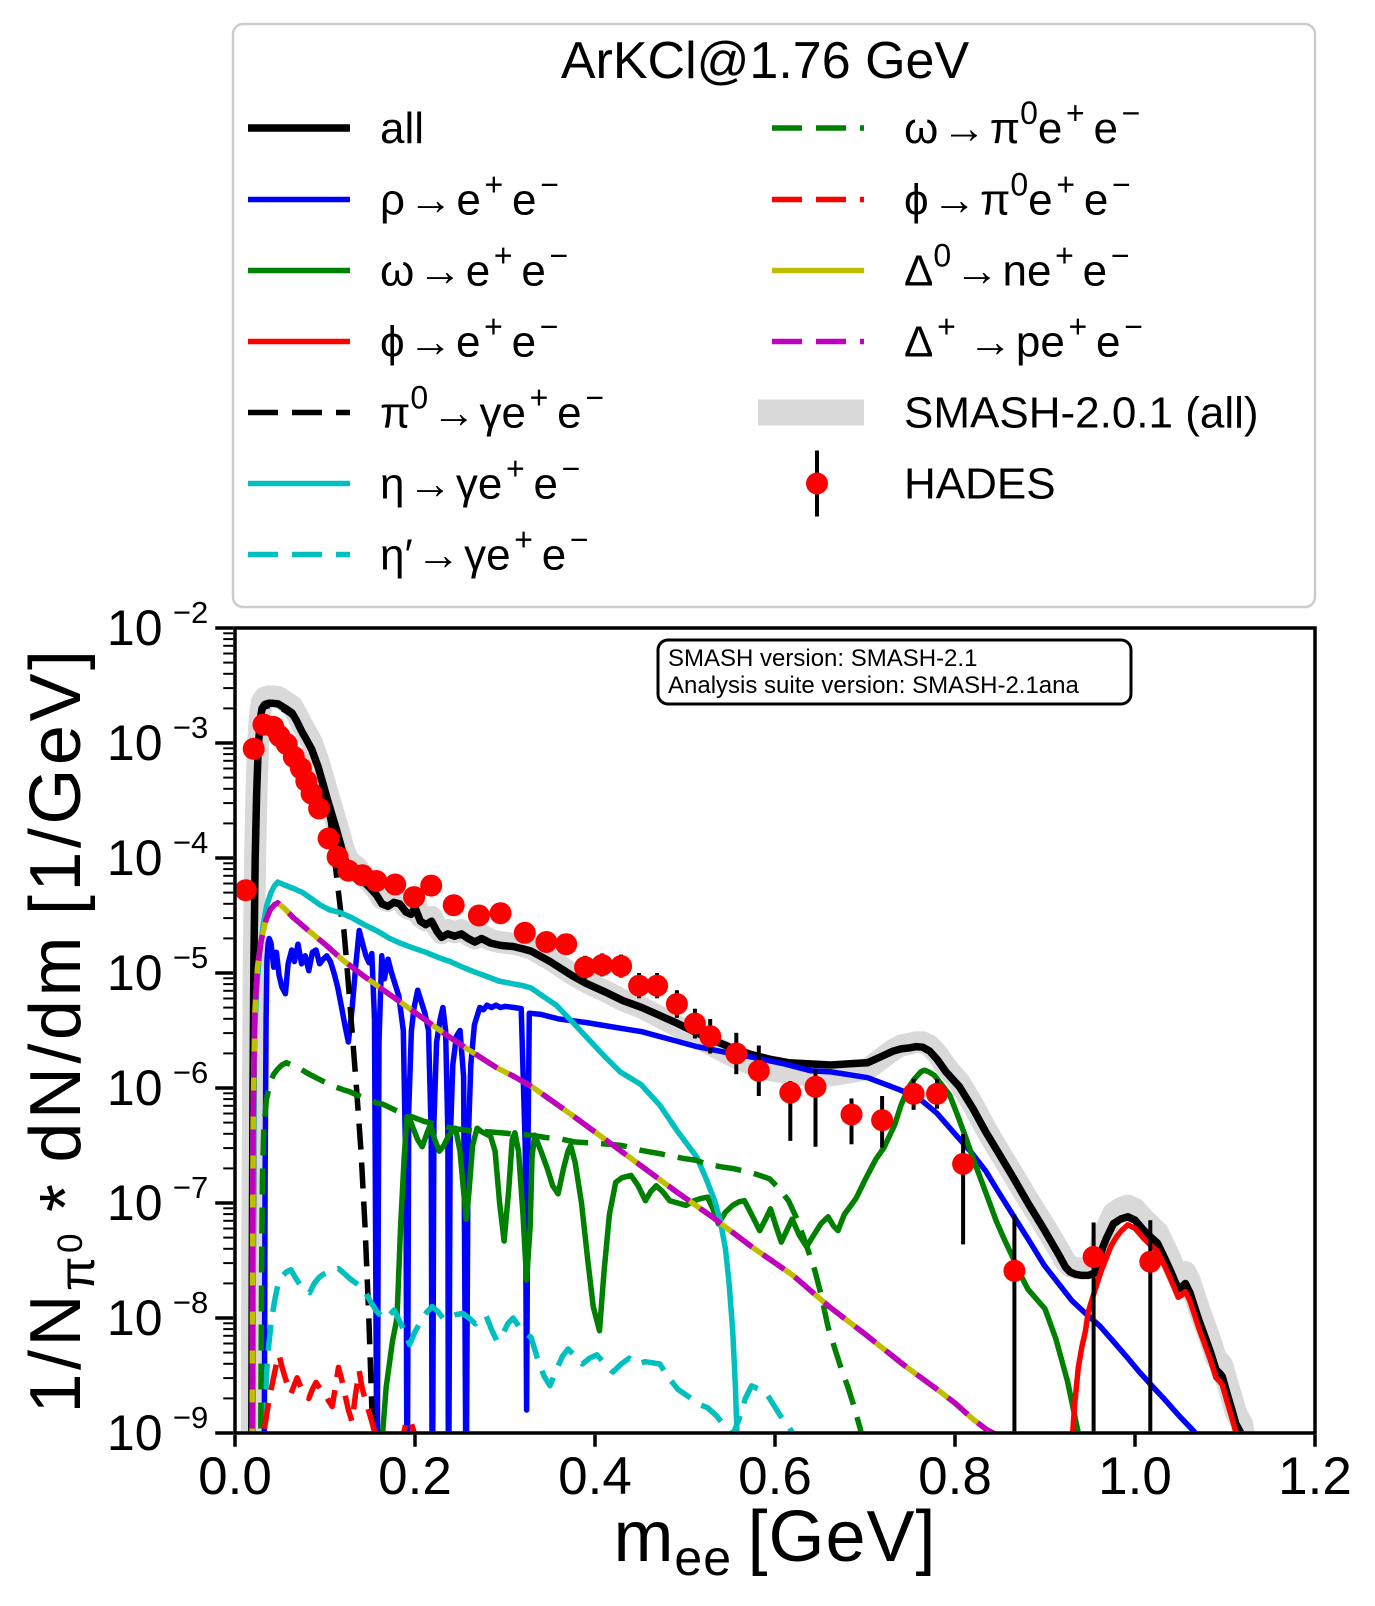 Image resolution: width=1375 pixels, height=1606 pixels. What do you see at coordinates (402, 128) in the screenshot?
I see `svg-text: all` at bounding box center [402, 128].